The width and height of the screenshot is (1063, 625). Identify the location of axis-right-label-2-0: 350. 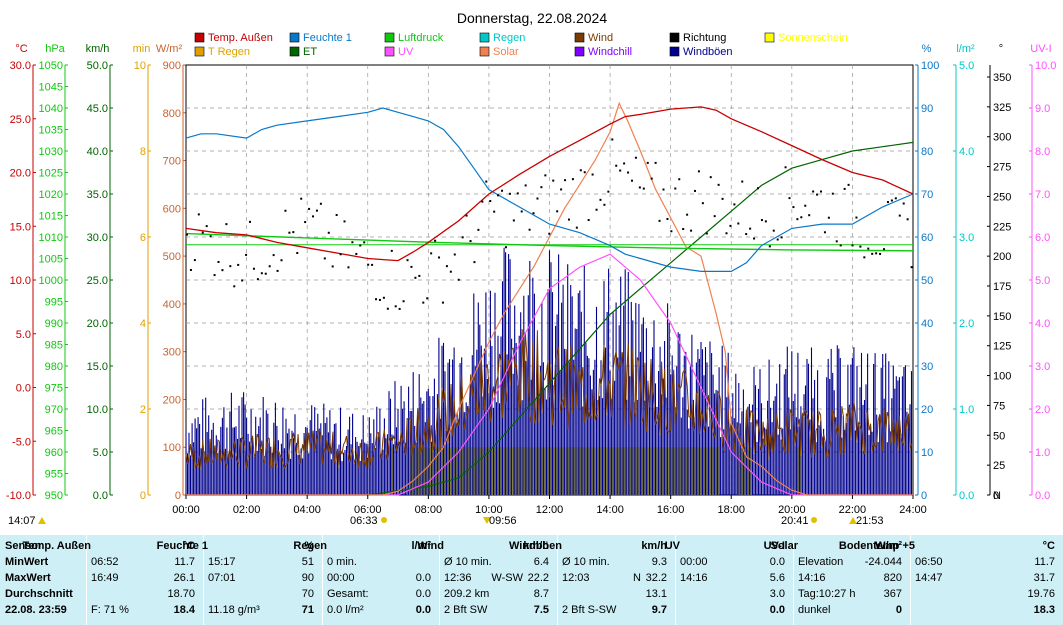
(1002, 78).